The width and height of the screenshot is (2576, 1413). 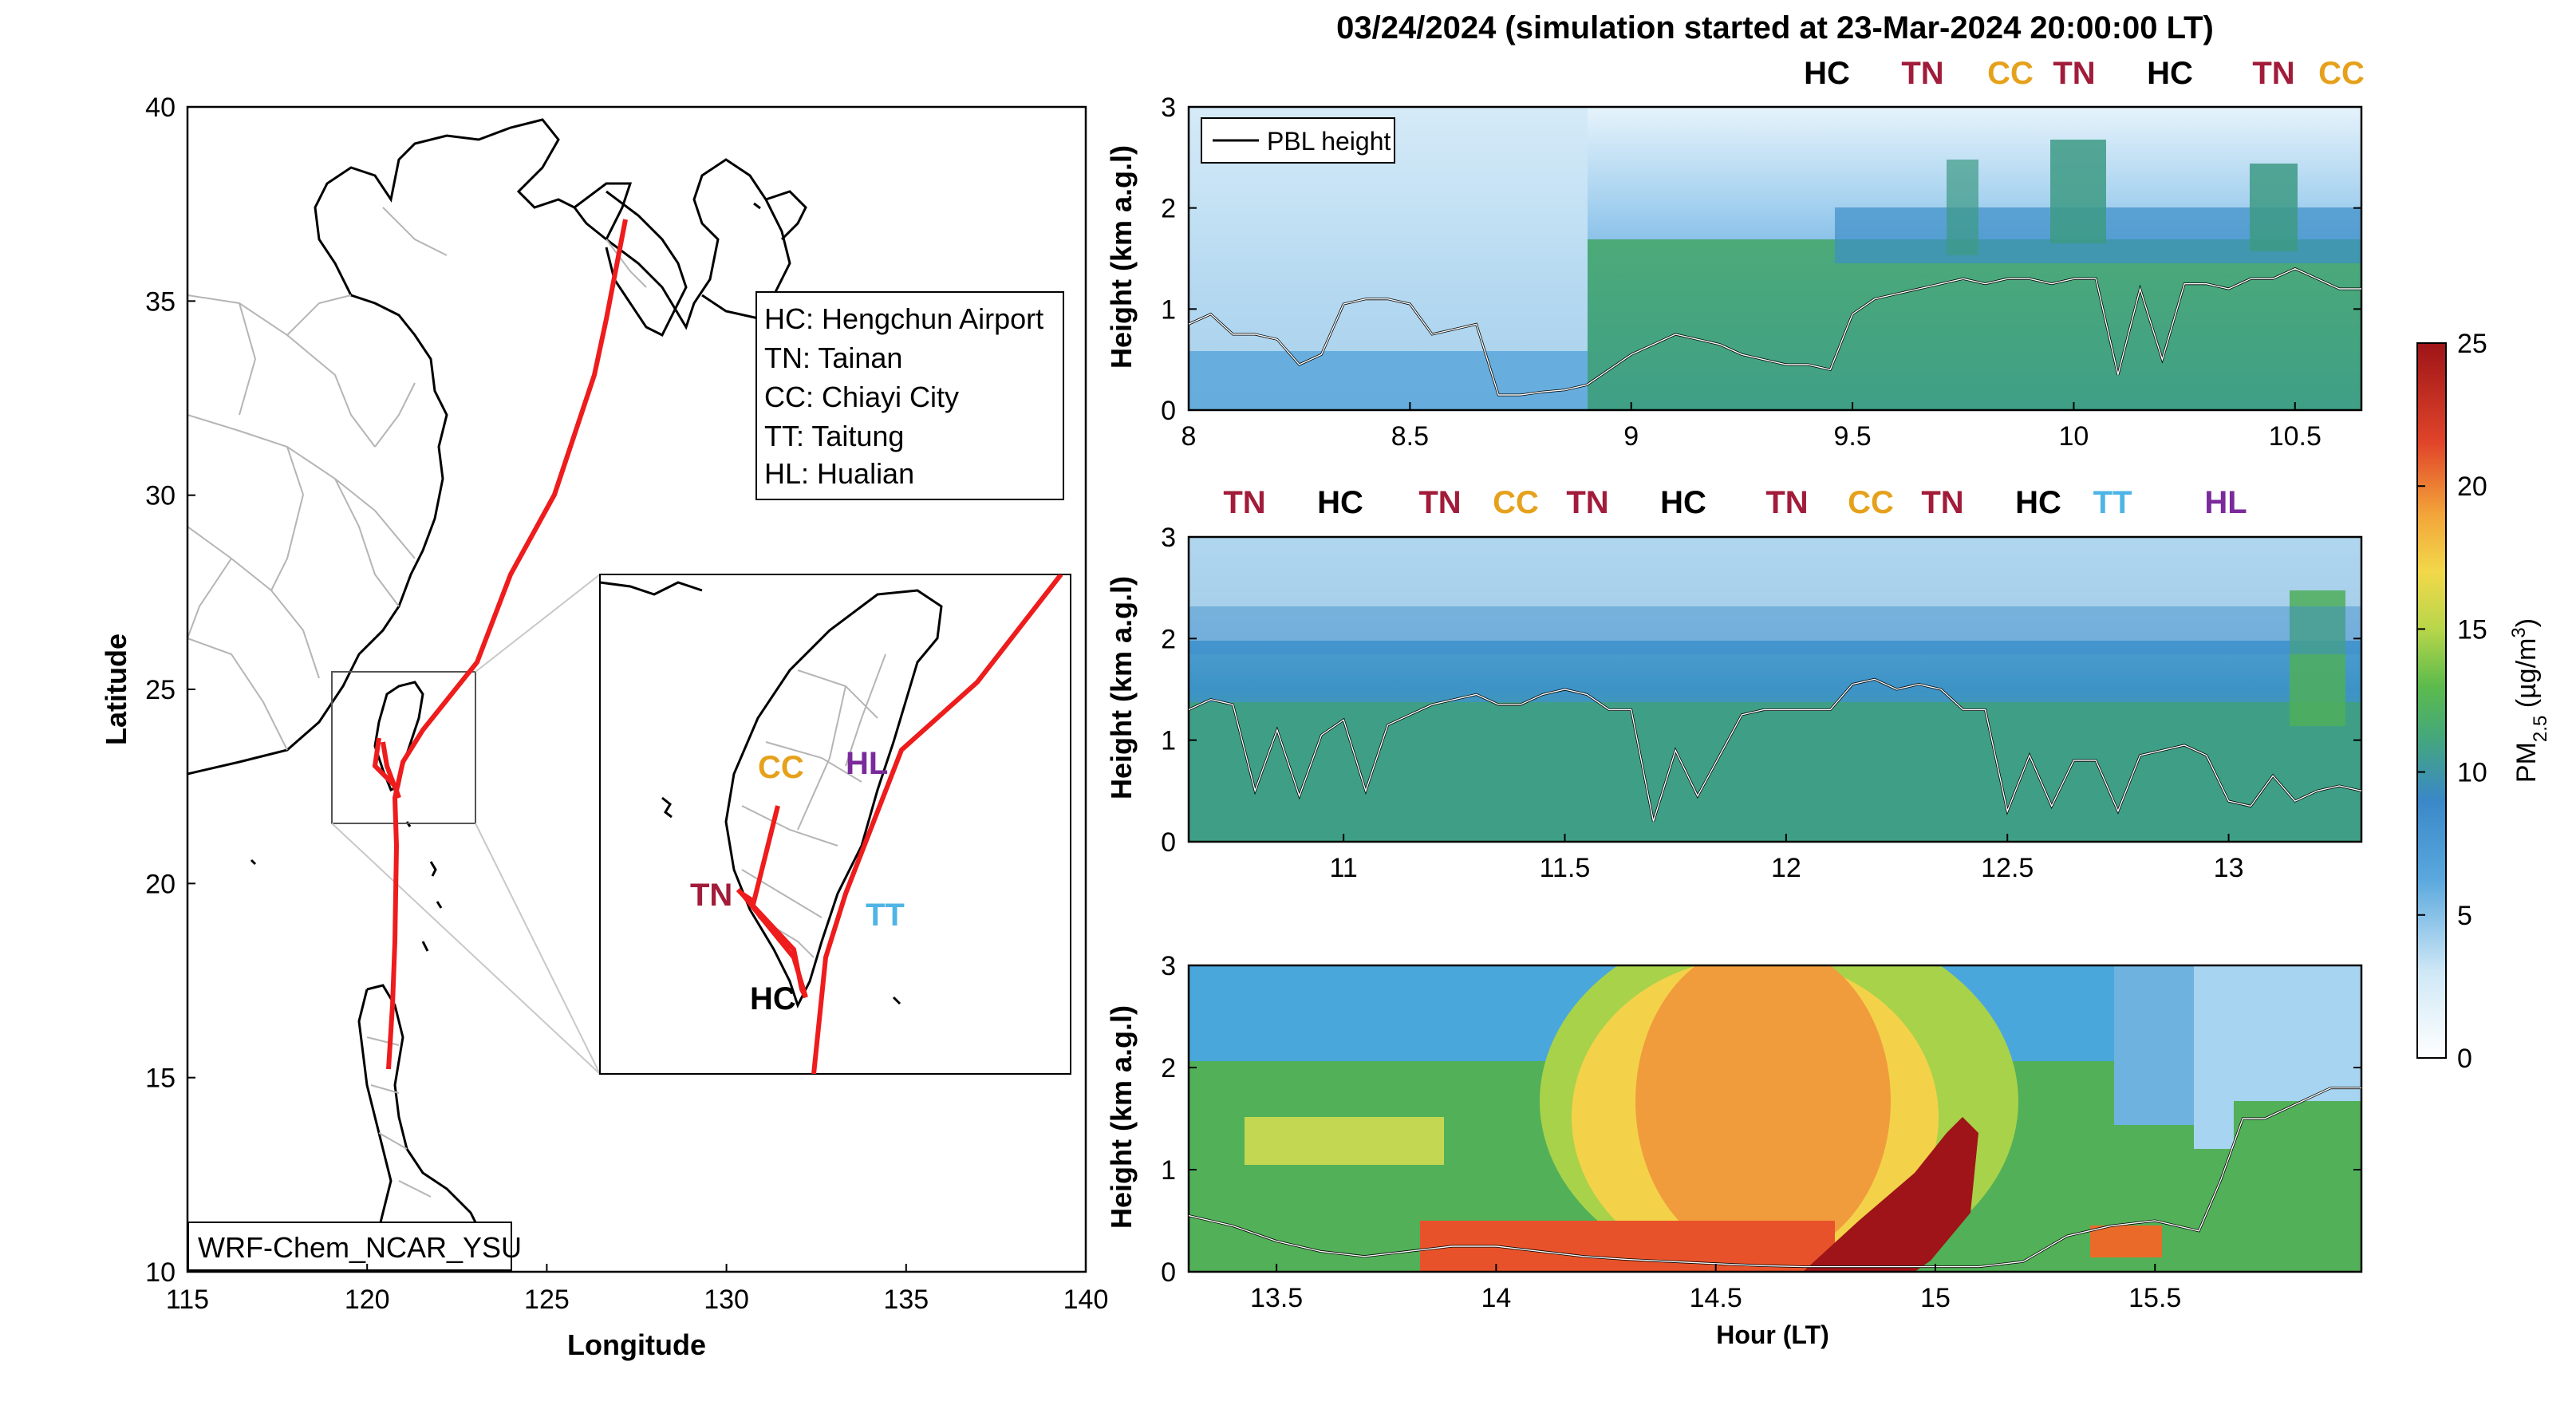 I want to click on xtick-label: 8, so click(x=1189, y=436).